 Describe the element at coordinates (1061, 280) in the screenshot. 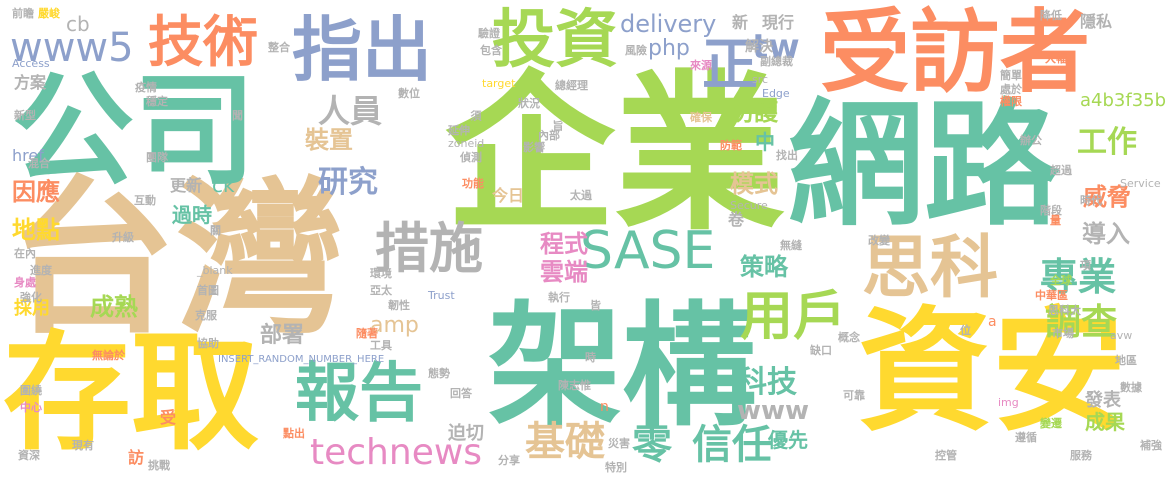

I see `cloud-word: 全球` at that location.